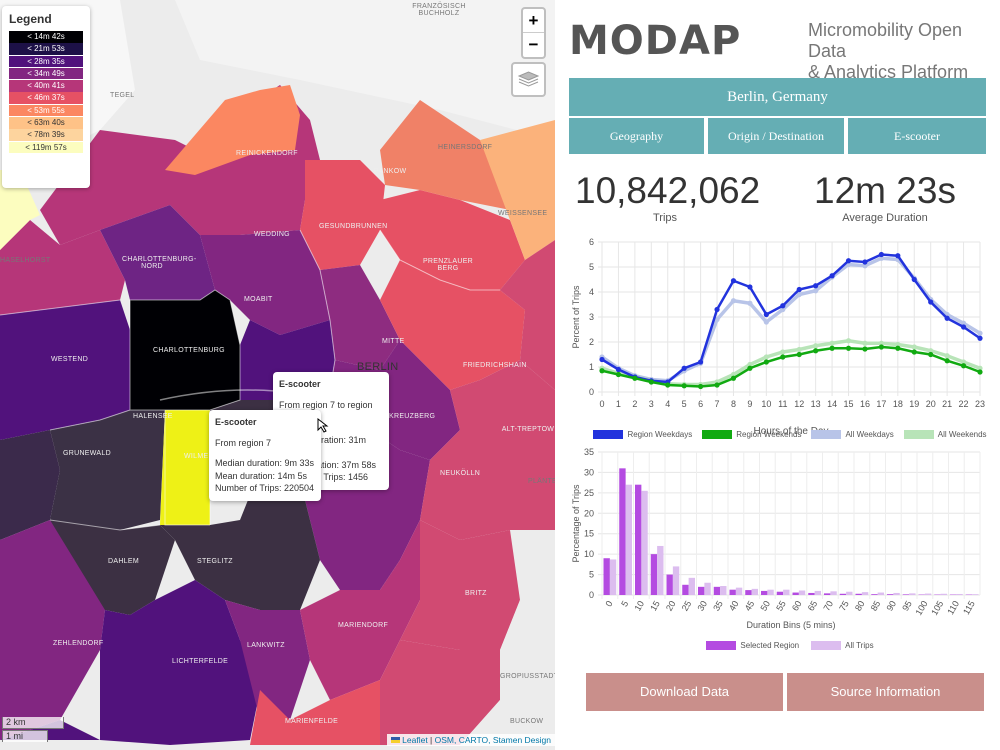  I want to click on zoom-out-button: −, so click(533, 44).